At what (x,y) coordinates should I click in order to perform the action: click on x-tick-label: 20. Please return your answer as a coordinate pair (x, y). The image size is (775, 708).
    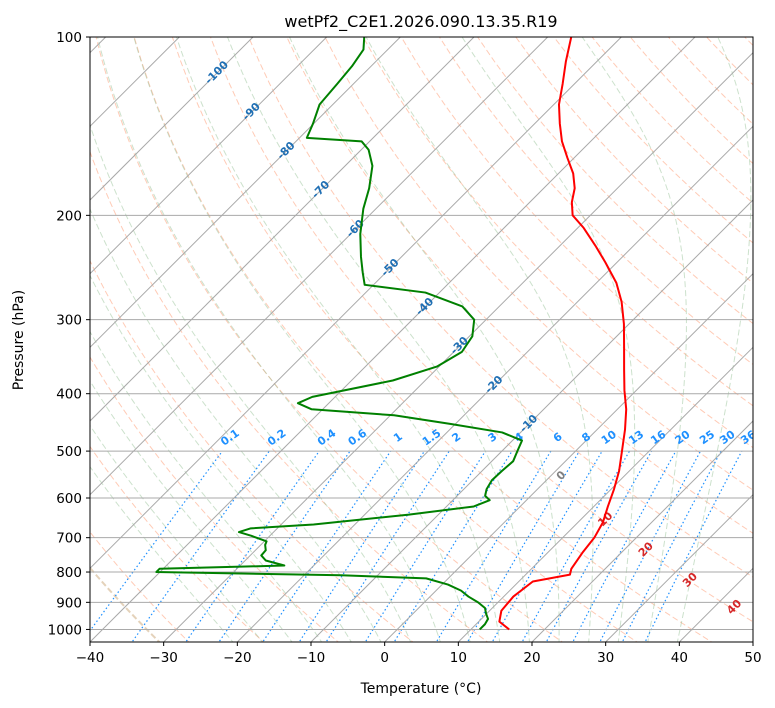
    Looking at the image, I should click on (531, 658).